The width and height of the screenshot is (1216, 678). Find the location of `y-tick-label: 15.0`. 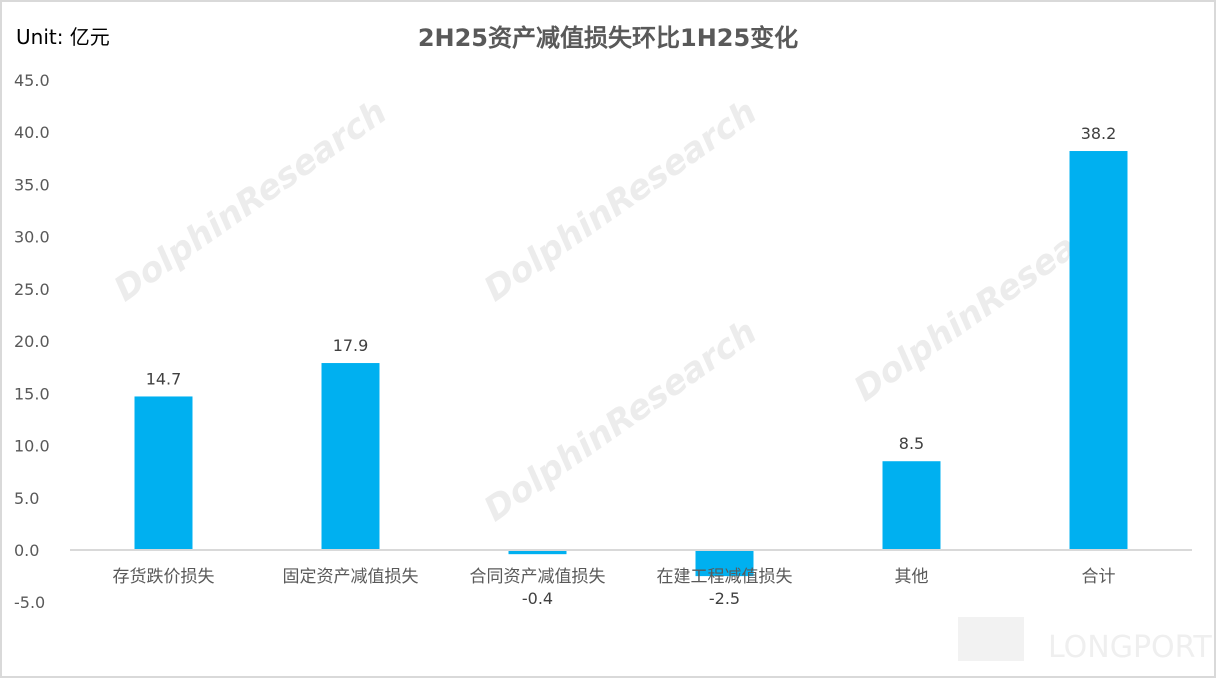

y-tick-label: 15.0 is located at coordinates (32, 393).